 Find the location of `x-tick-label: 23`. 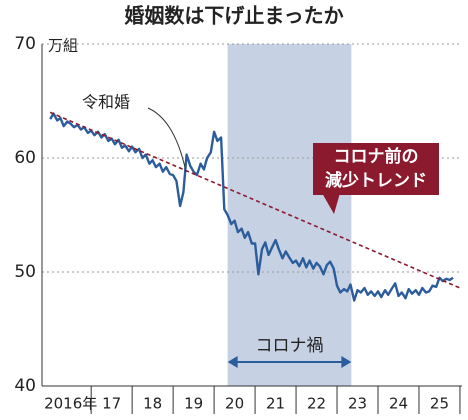

x-tick-label: 23 is located at coordinates (357, 404).